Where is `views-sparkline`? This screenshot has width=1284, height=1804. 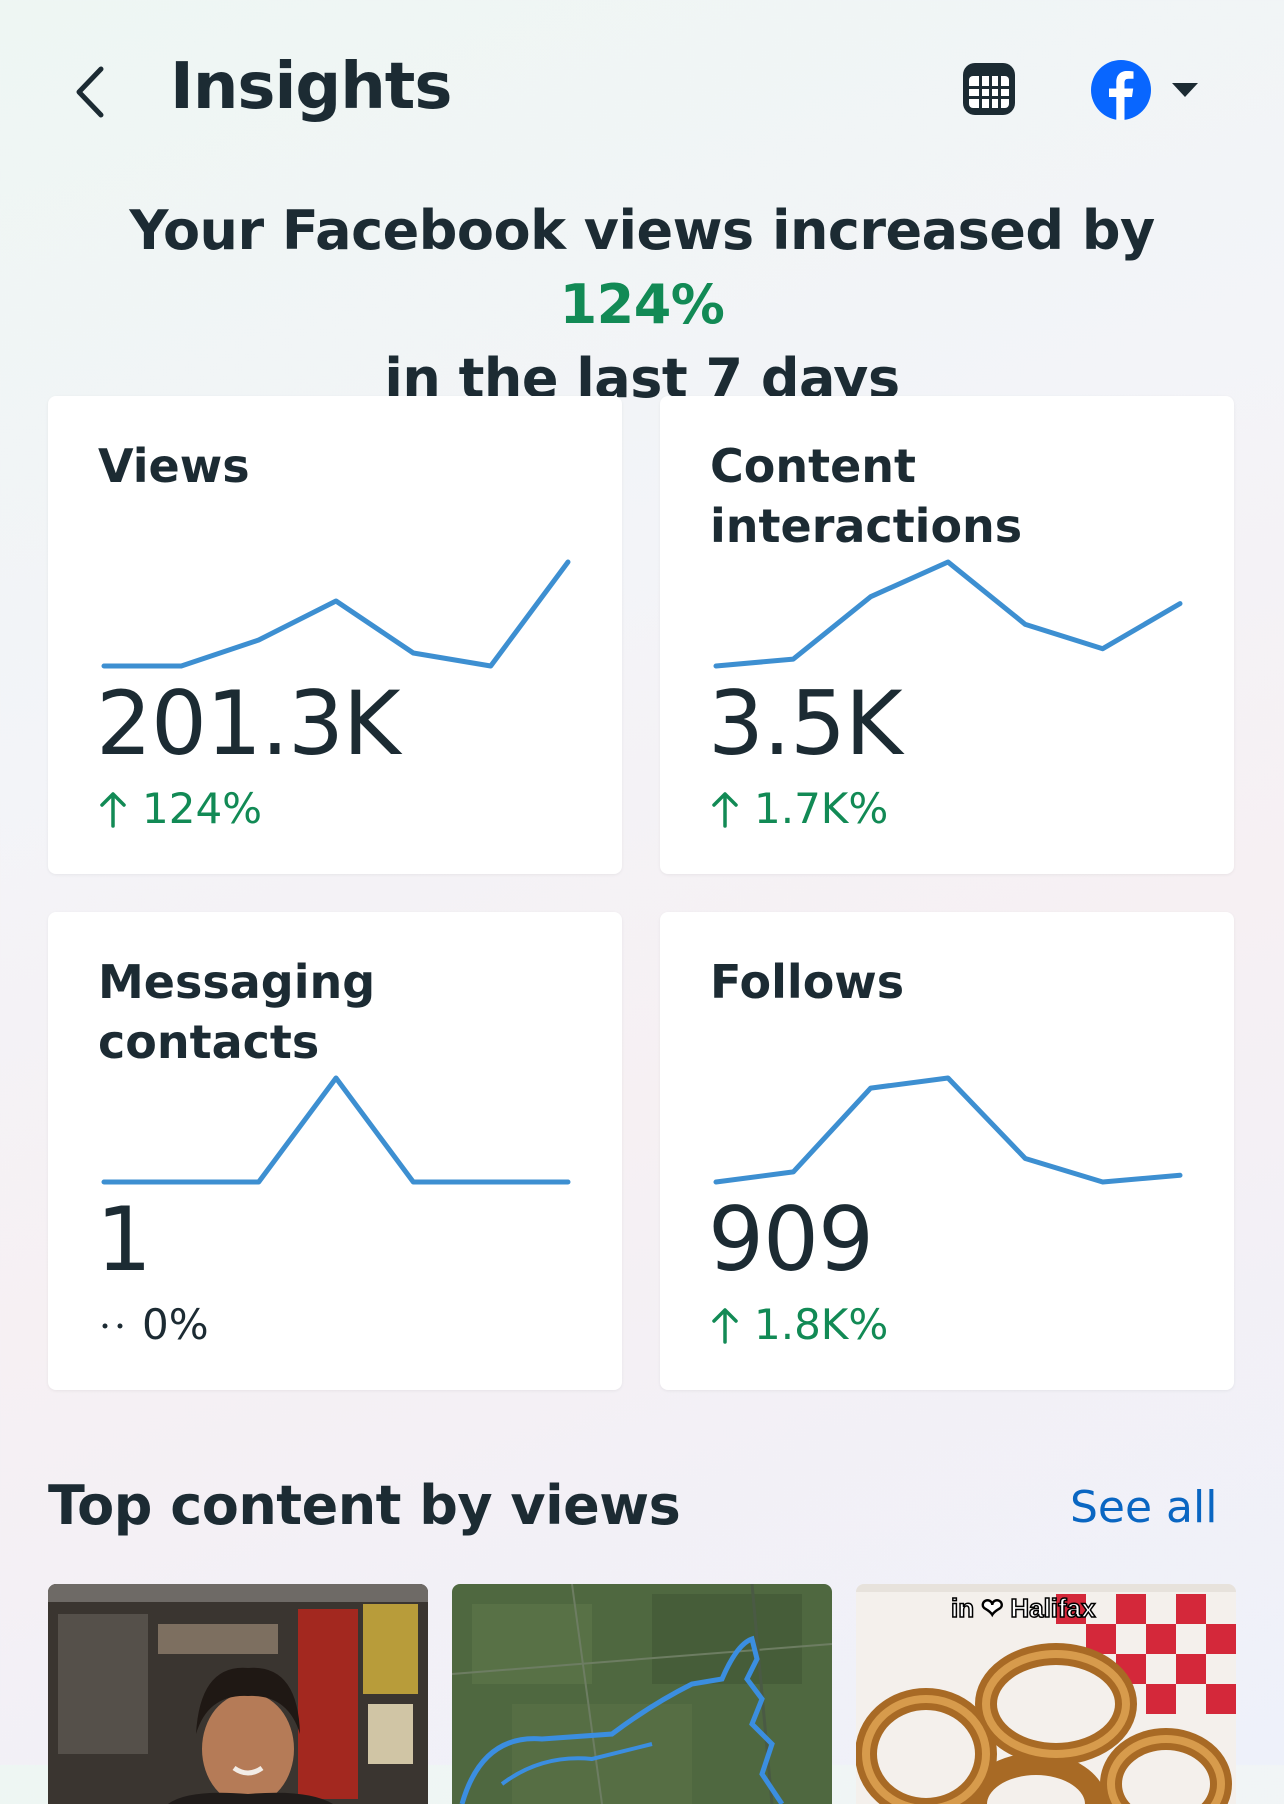
views-sparkline is located at coordinates (336, 614).